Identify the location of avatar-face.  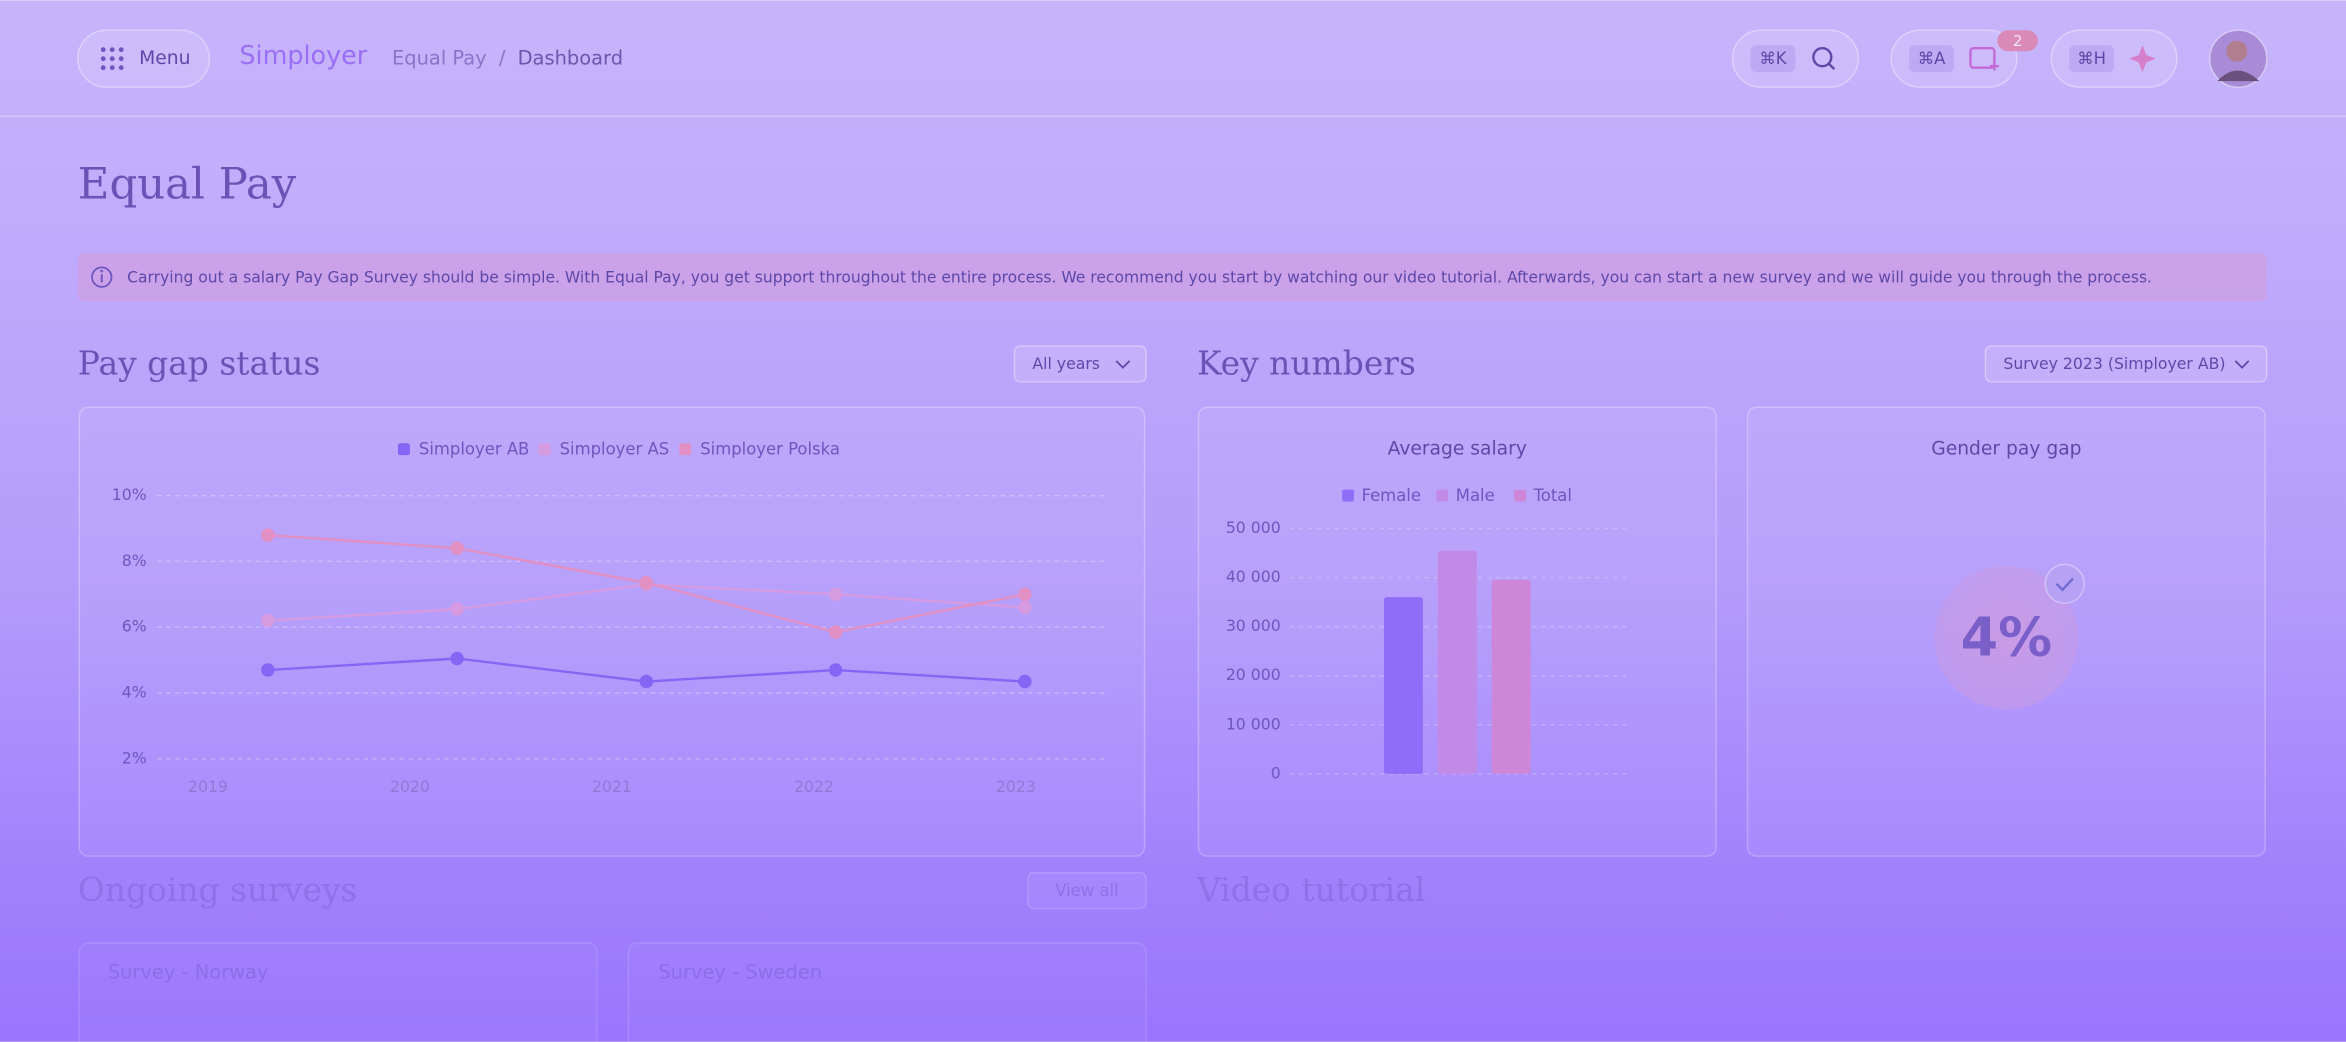
(2237, 51).